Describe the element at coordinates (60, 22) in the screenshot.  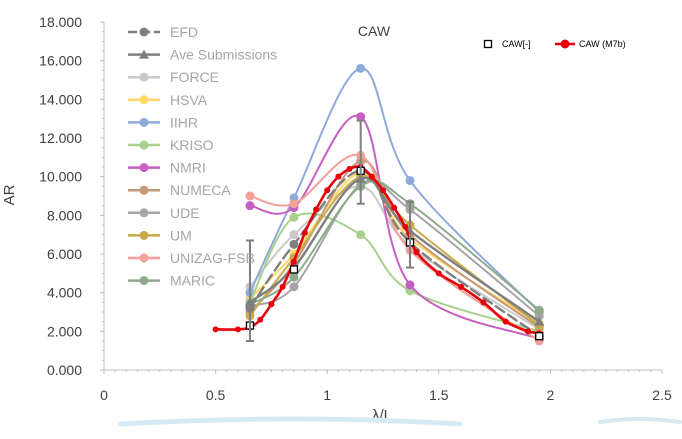
I see `y-tick-label: 18.000` at that location.